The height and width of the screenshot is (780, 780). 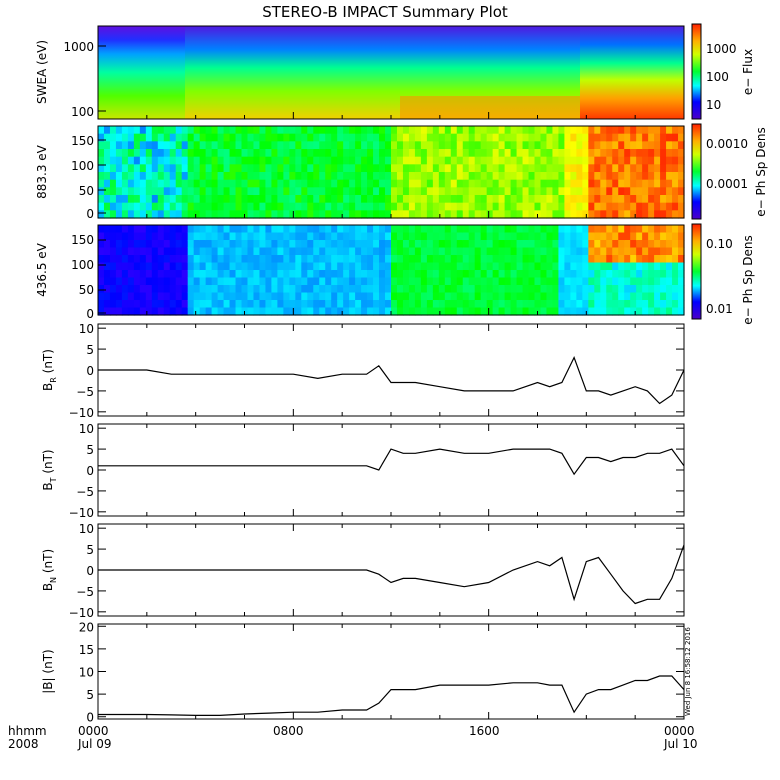 I want to click on ytick-label: 0, so click(x=90, y=471).